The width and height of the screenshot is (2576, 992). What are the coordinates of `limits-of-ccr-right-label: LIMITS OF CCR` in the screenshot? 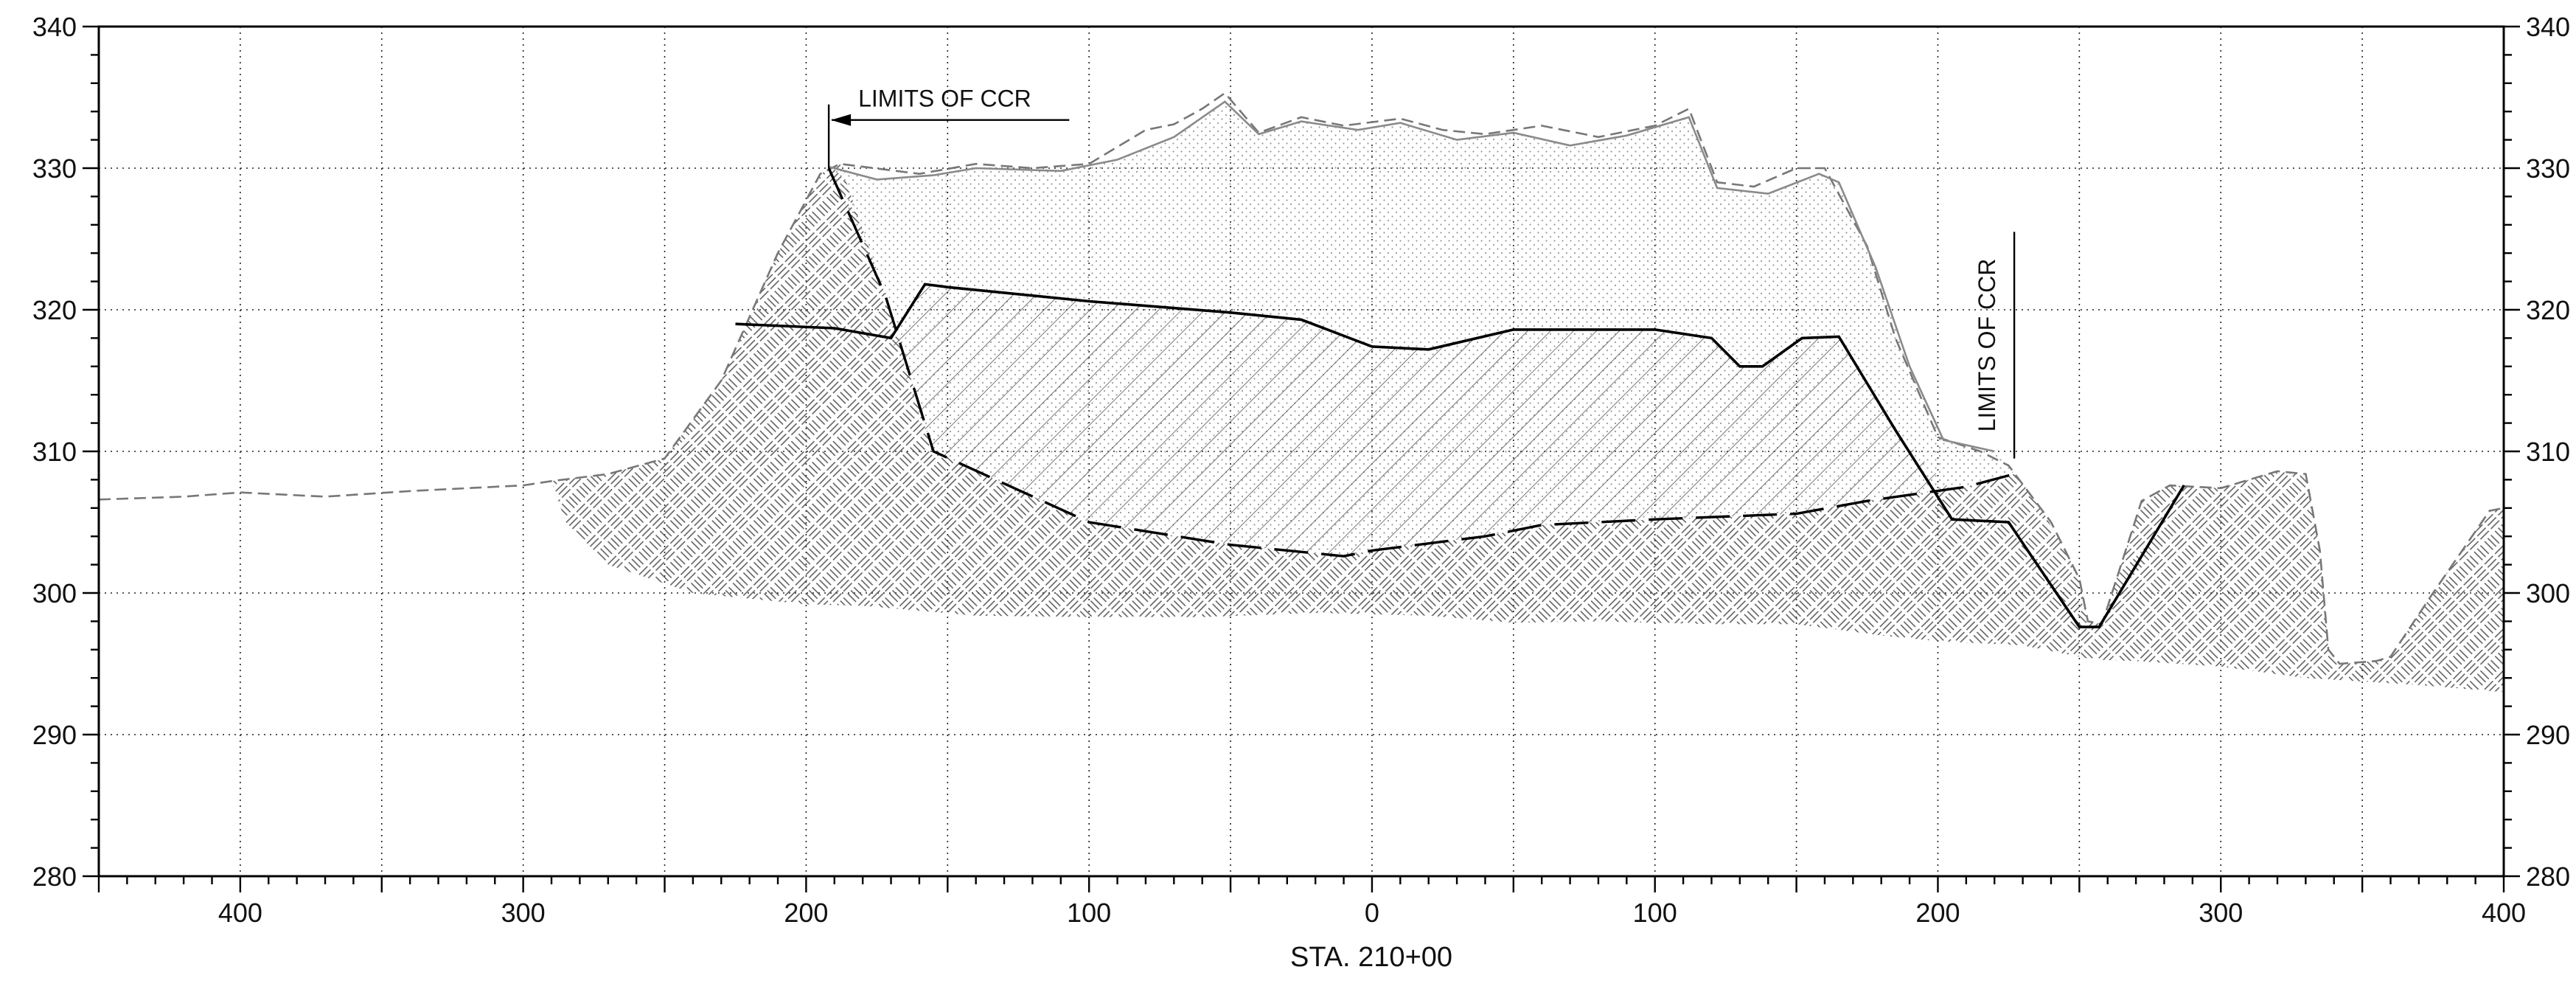 It's located at (1987, 345).